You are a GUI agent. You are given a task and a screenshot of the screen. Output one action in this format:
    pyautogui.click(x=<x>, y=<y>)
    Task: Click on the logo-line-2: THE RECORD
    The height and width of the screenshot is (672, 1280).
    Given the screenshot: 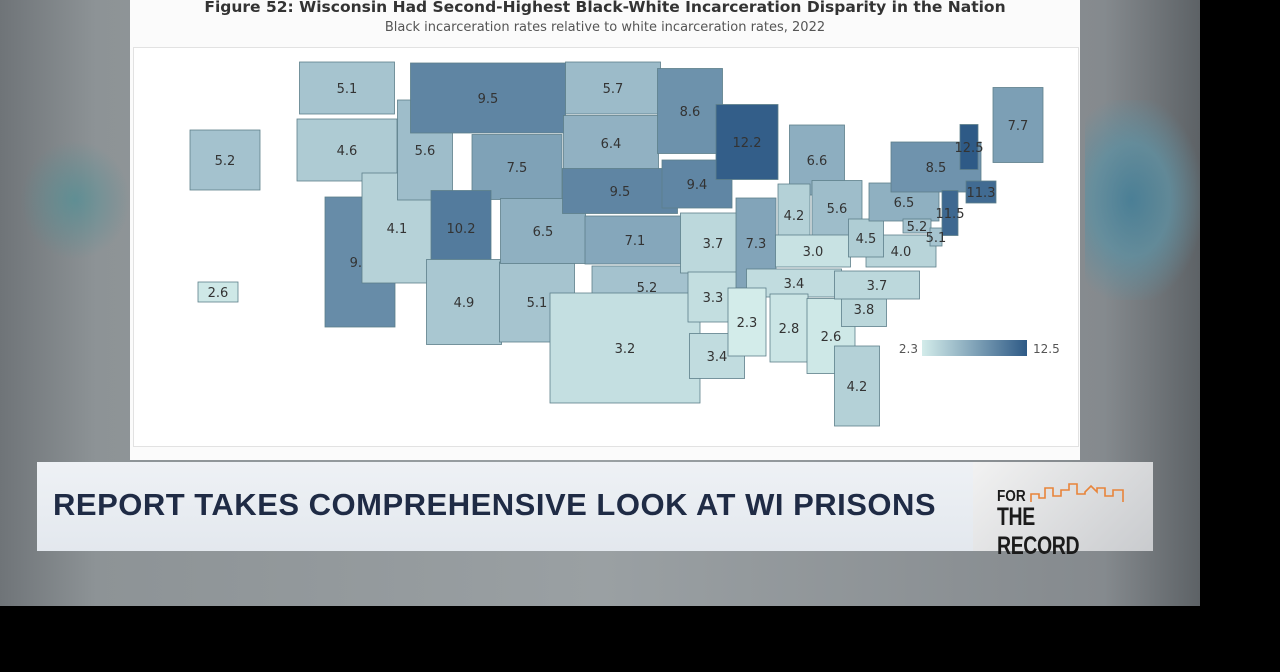 What is the action you would take?
    pyautogui.click(x=1038, y=531)
    